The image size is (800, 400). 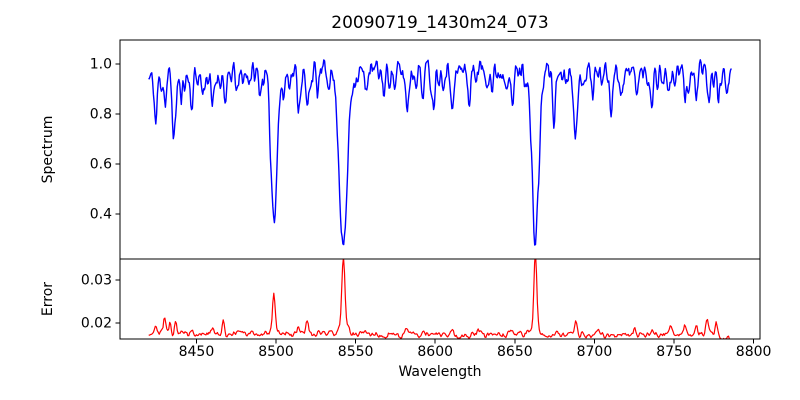 What do you see at coordinates (96, 281) in the screenshot?
I see `y-tick-label: 0.03` at bounding box center [96, 281].